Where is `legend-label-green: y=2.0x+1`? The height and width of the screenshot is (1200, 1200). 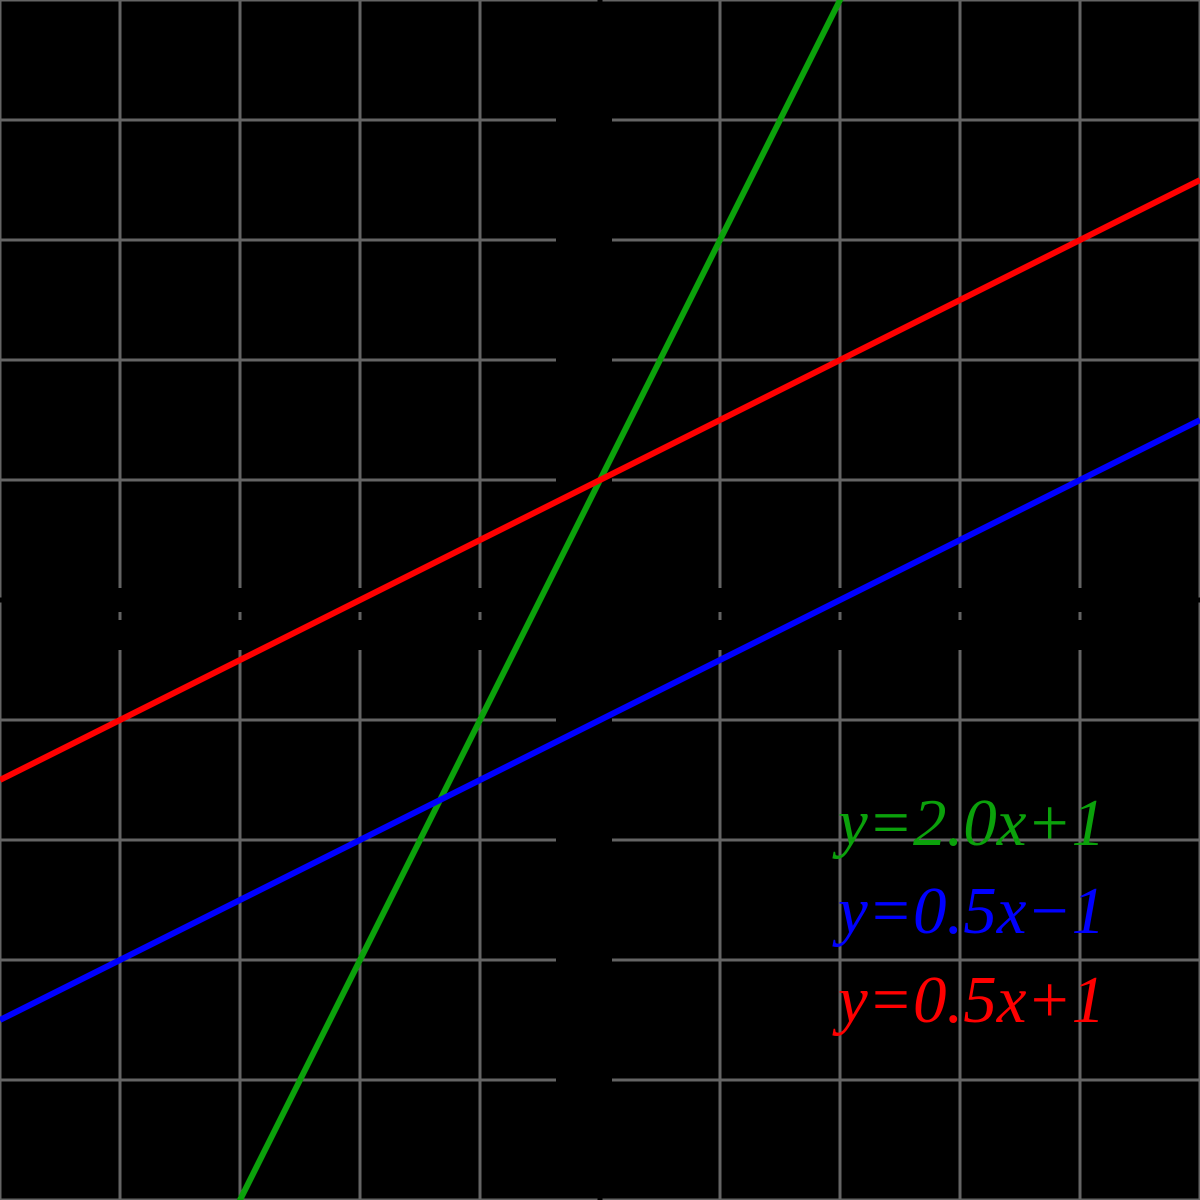 legend-label-green: y=2.0x+1 is located at coordinates (968, 823).